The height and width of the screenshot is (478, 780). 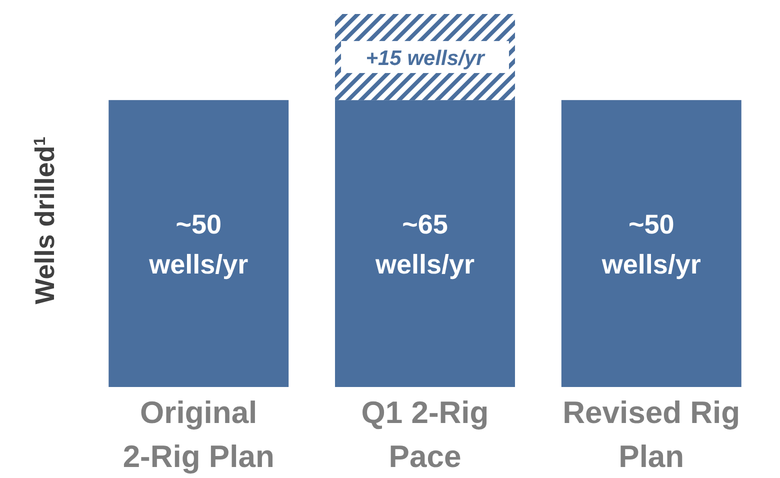 What do you see at coordinates (425, 245) in the screenshot?
I see `total-label: ~65 wells/yr` at bounding box center [425, 245].